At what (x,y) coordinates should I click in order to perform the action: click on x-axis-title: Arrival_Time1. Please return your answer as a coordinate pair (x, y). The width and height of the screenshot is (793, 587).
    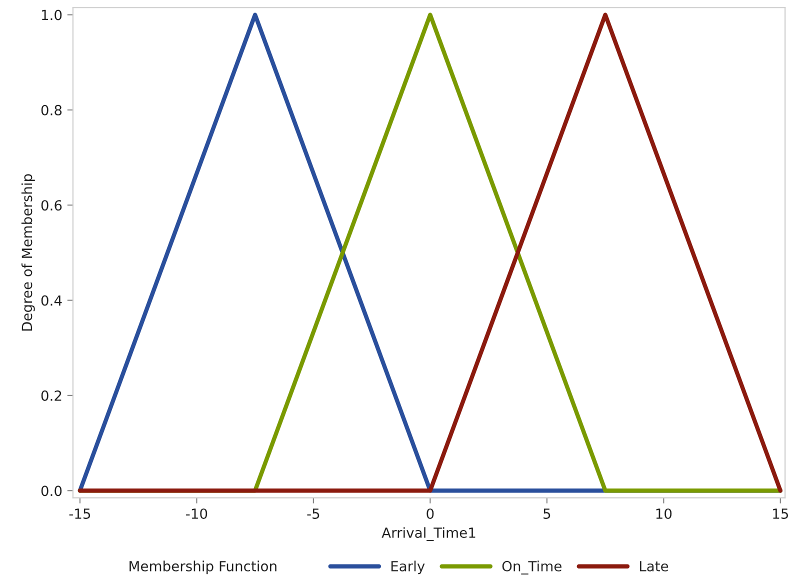
    Looking at the image, I should click on (429, 534).